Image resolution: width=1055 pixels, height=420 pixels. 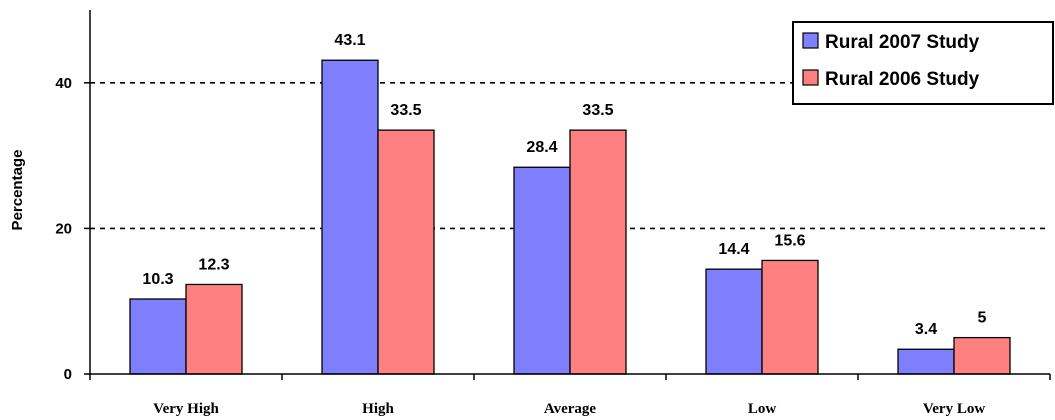 What do you see at coordinates (598, 252) in the screenshot?
I see `bar-rural-2006-study-average` at bounding box center [598, 252].